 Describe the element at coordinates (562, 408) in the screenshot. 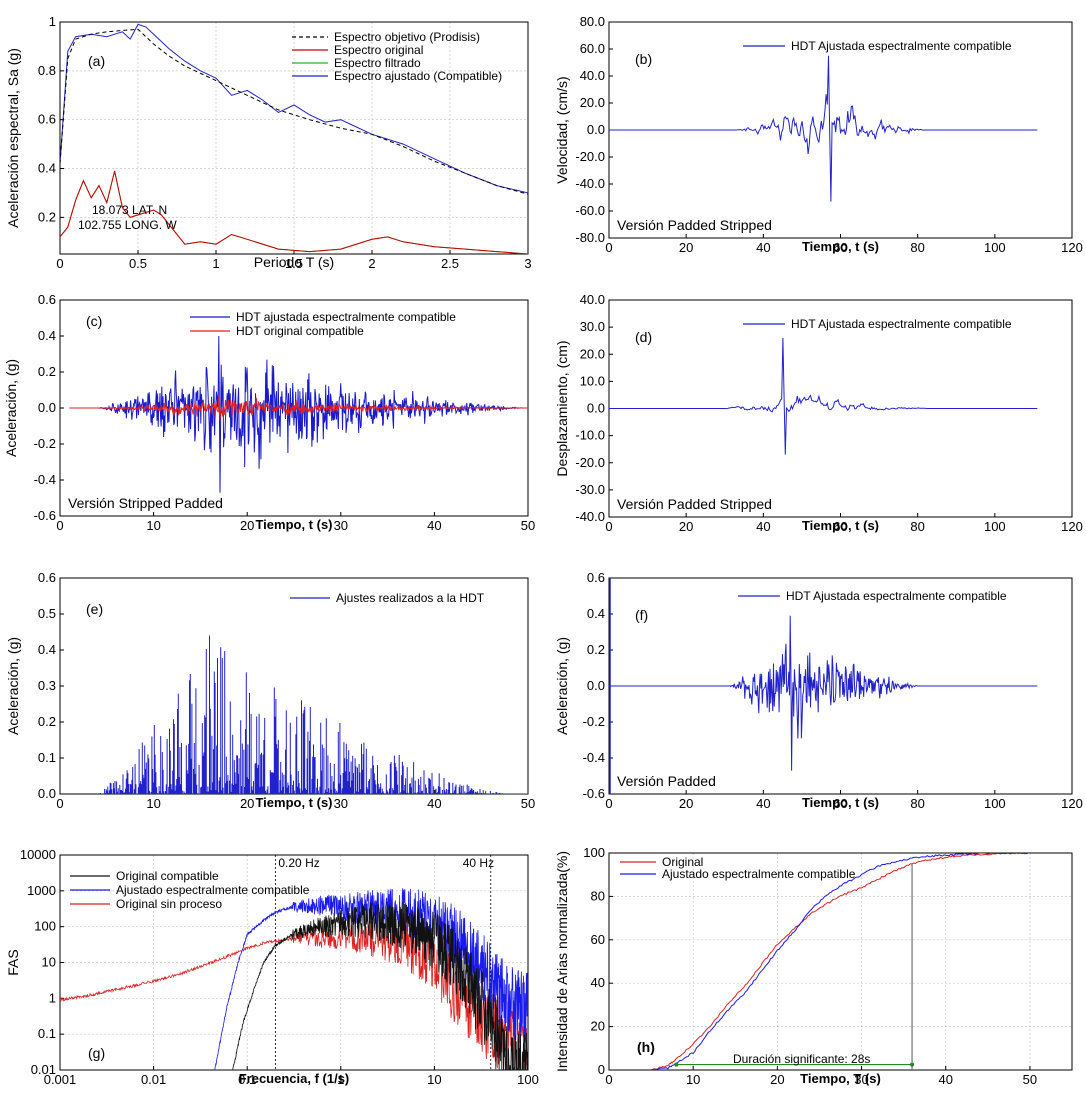

I see `y-axis-label: Desplazamiento, (cm)` at that location.